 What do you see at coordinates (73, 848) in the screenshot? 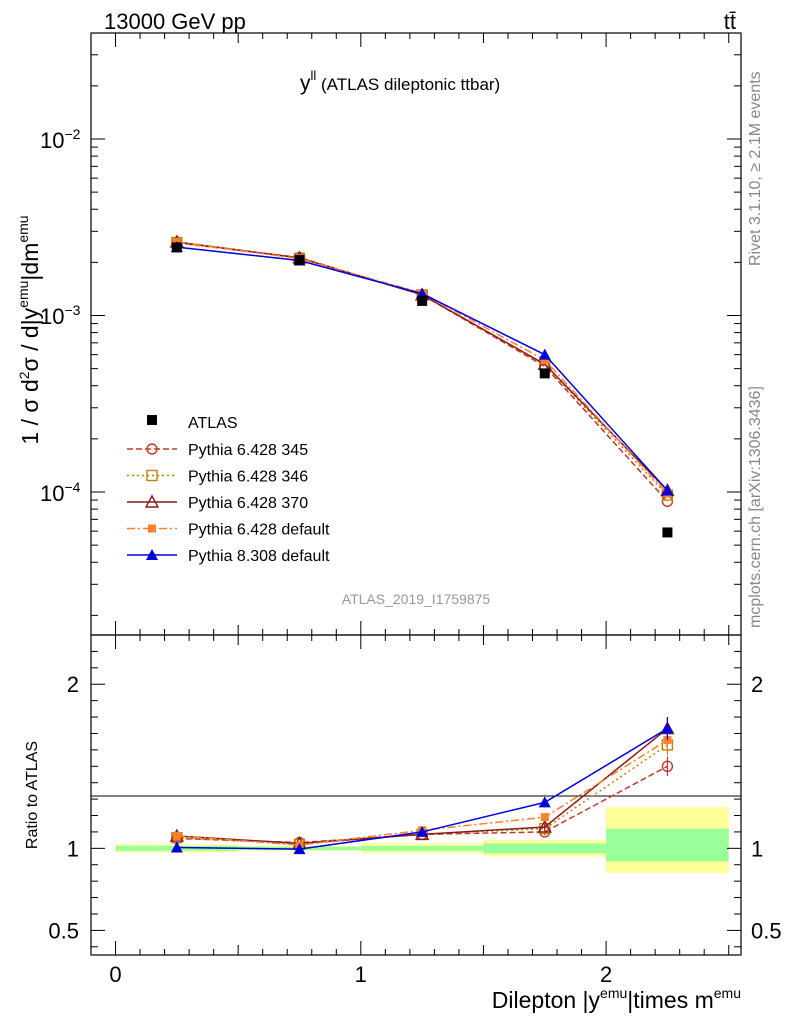
I see `ratio-y-tick-label: 1` at bounding box center [73, 848].